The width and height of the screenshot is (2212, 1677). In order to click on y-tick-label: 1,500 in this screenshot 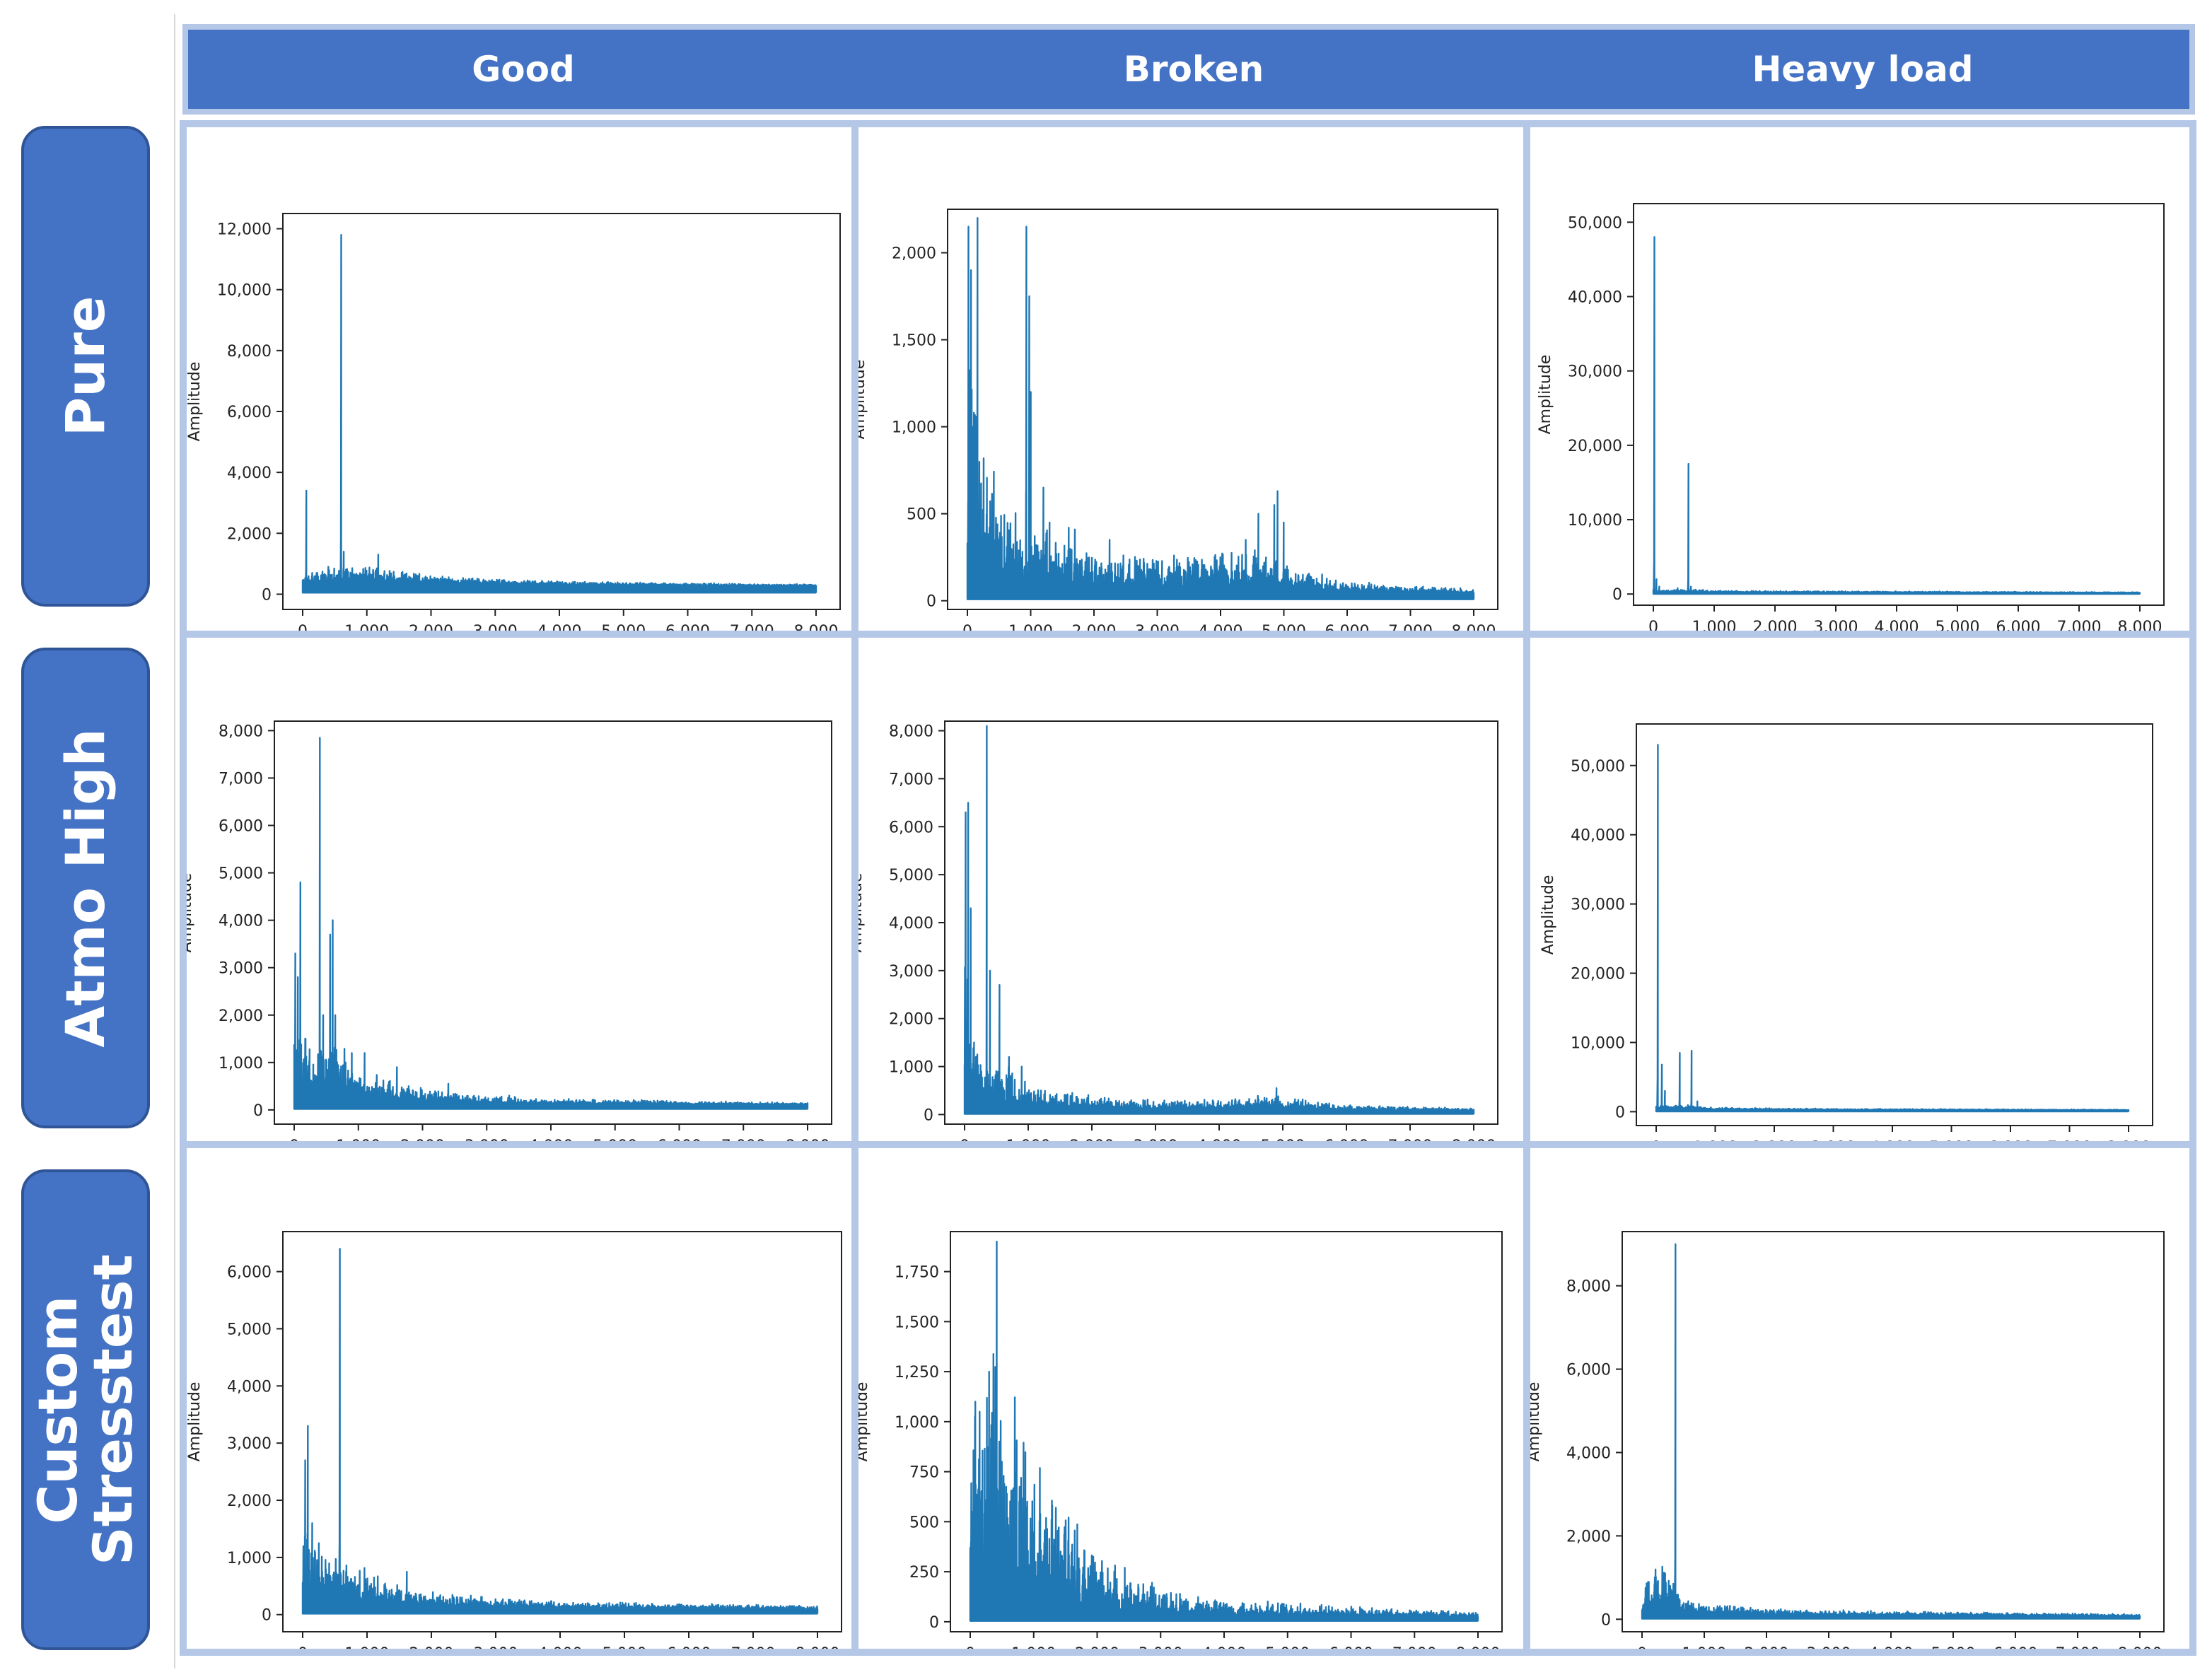, I will do `click(914, 341)`.